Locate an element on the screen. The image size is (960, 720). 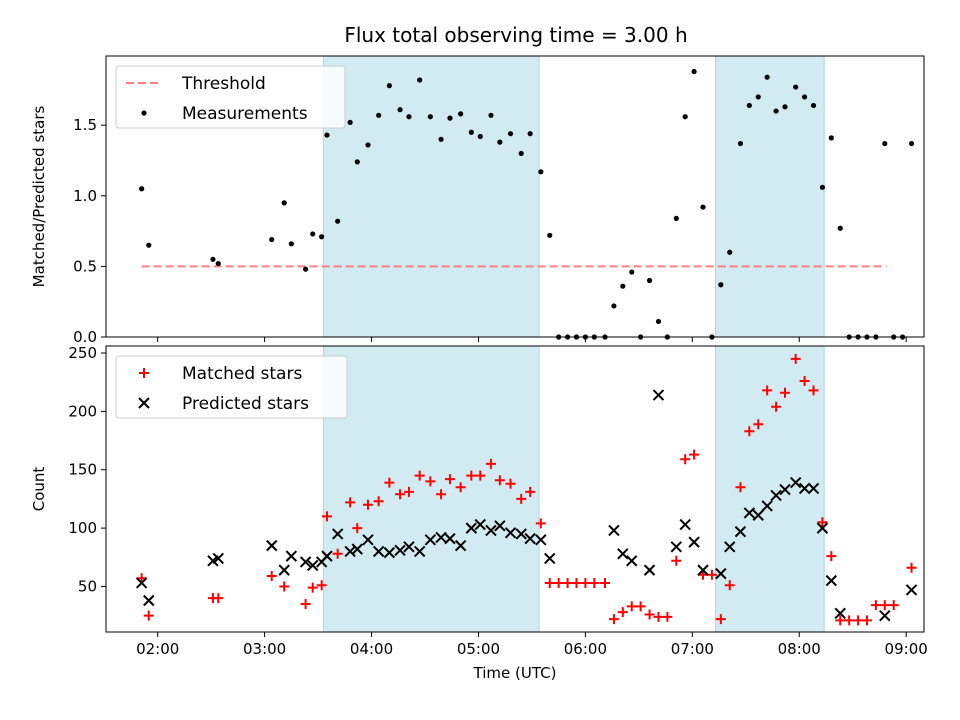
x-tick-label: 07:00 is located at coordinates (692, 649).